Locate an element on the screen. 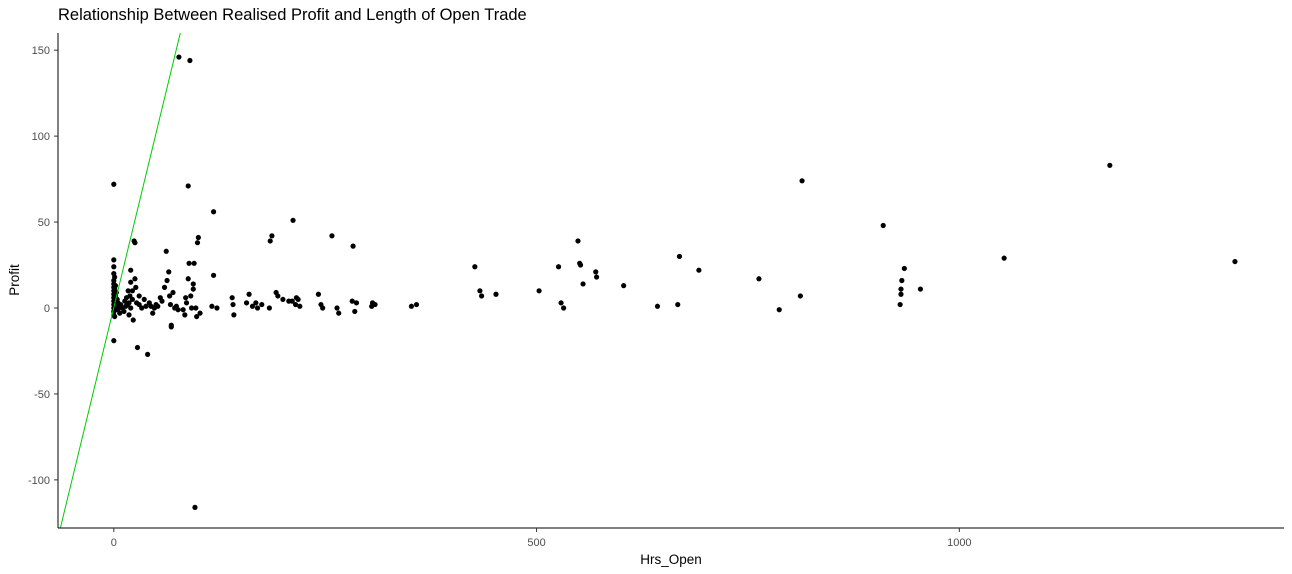  y-ticks: -100 -50 0 50 100 150 is located at coordinates (43, 266).